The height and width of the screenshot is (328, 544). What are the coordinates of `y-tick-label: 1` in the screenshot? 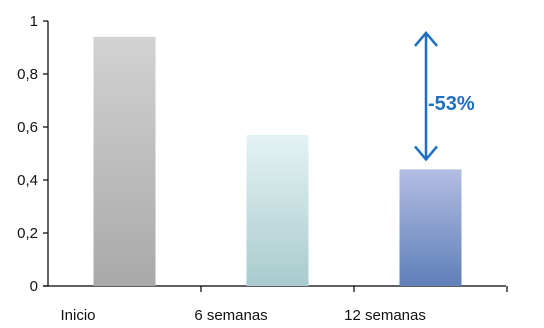 It's located at (34, 21).